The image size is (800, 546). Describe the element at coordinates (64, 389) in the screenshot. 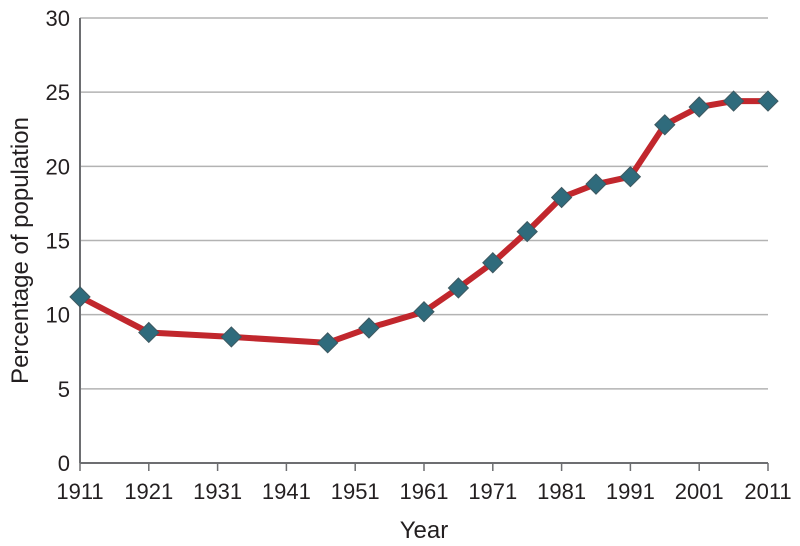

I see `y-tick-label-5: 5` at that location.